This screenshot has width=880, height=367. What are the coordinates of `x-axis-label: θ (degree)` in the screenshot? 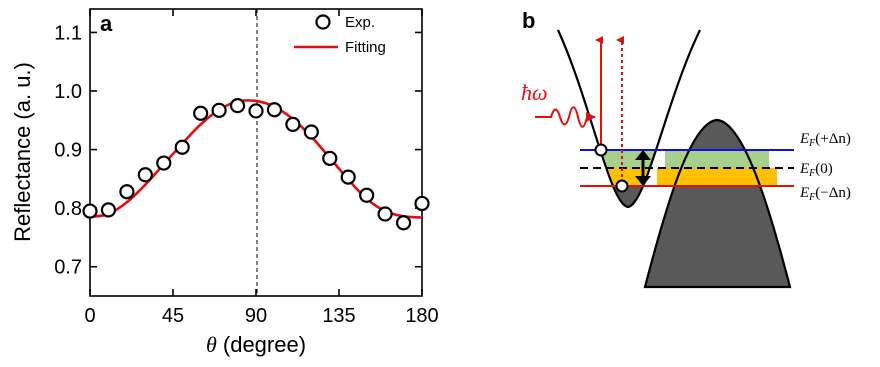 It's located at (256, 344).